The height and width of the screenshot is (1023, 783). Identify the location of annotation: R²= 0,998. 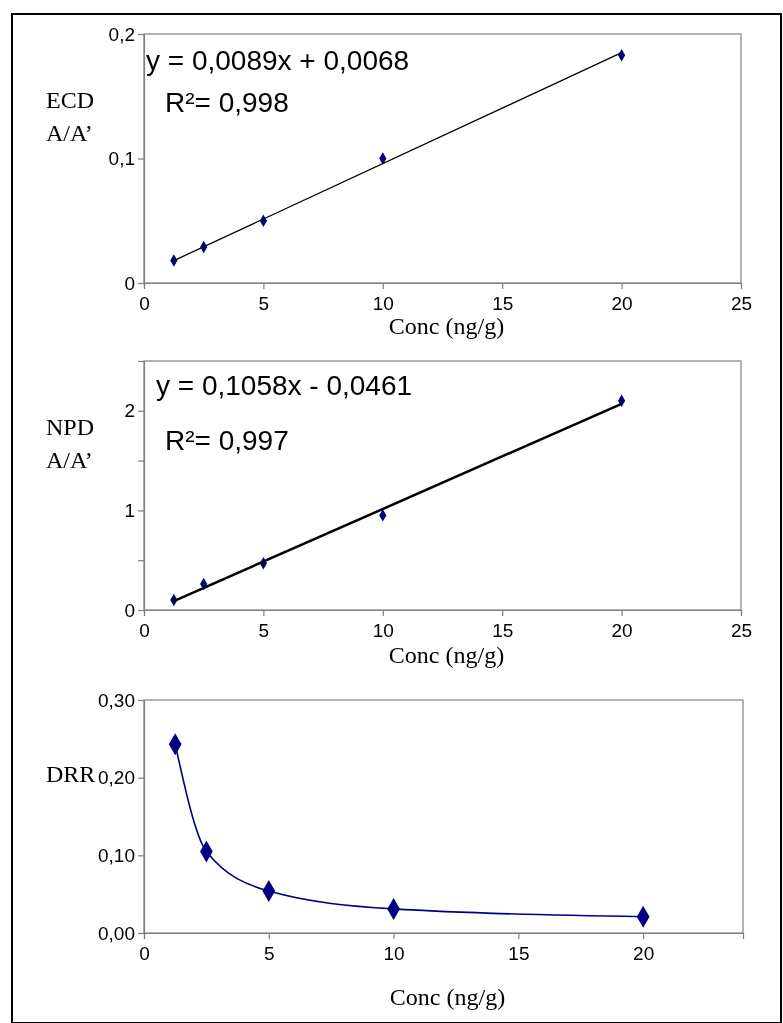
(227, 102).